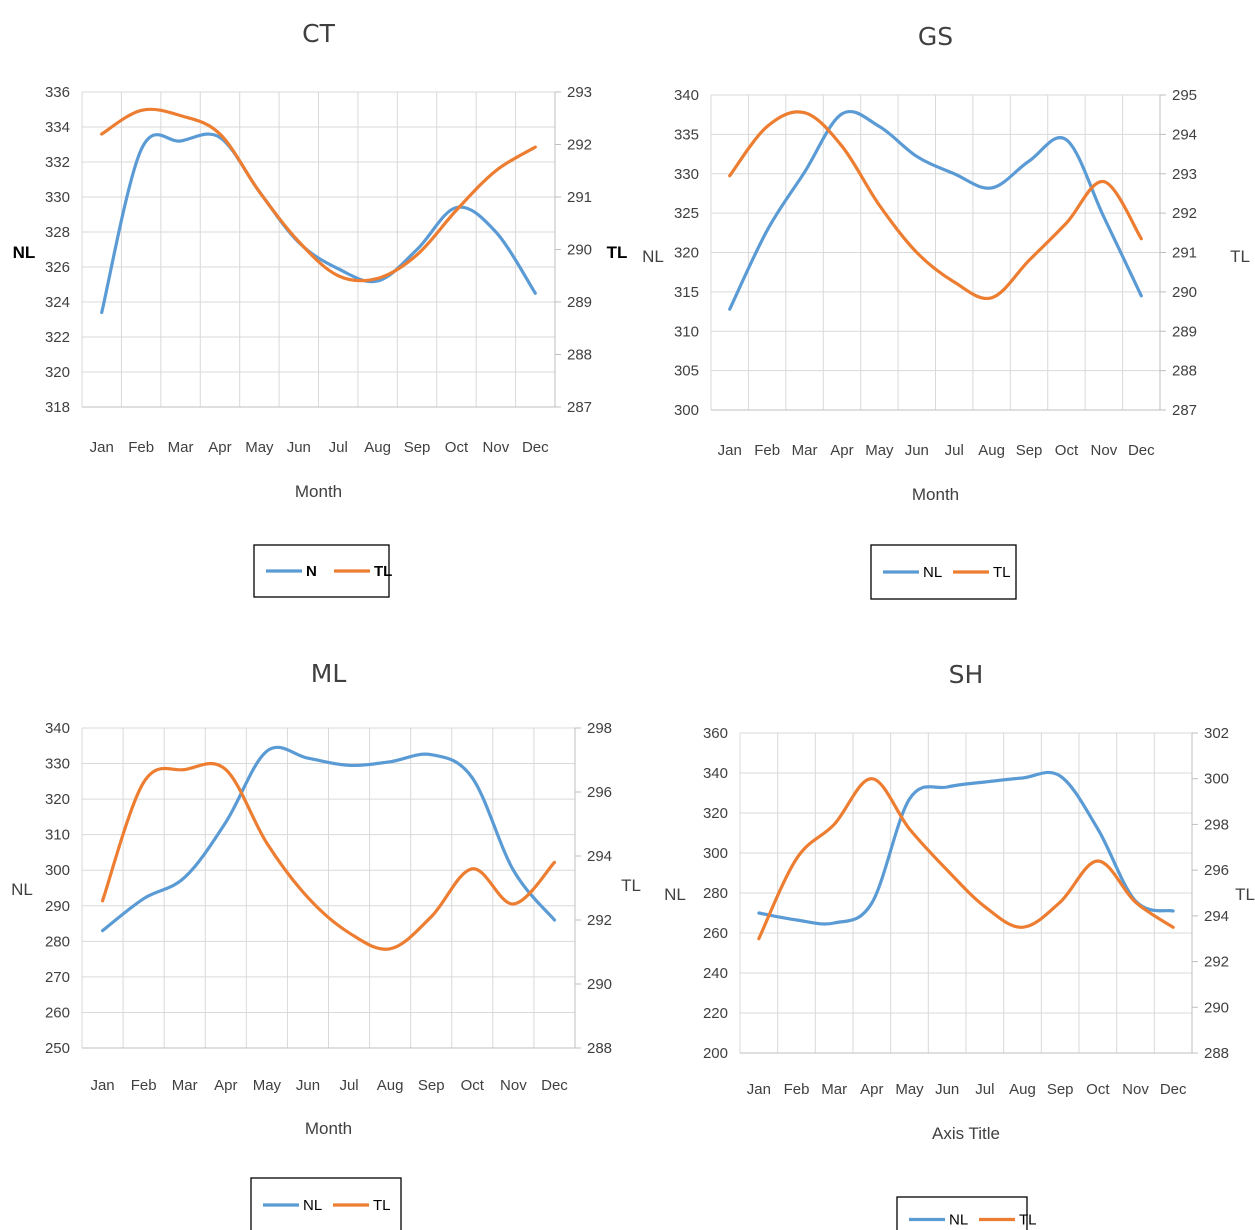  I want to click on ml-x-tick-label: Jun, so click(308, 1085).